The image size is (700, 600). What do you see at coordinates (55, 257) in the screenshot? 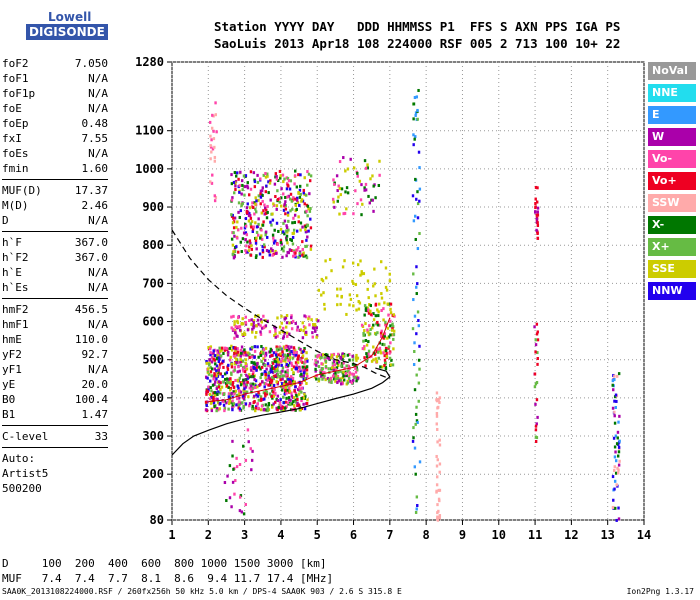
I see `param-row: h`F2 367.0` at bounding box center [55, 257].